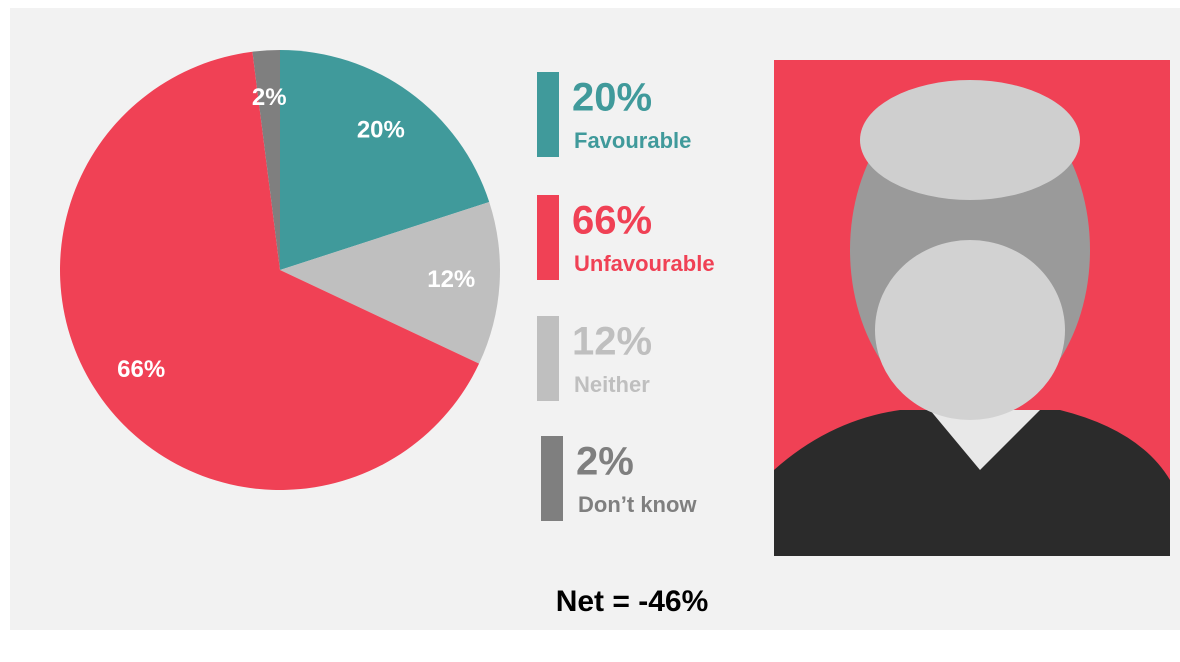 This screenshot has height=662, width=1180. What do you see at coordinates (972, 483) in the screenshot?
I see `photo-body` at bounding box center [972, 483].